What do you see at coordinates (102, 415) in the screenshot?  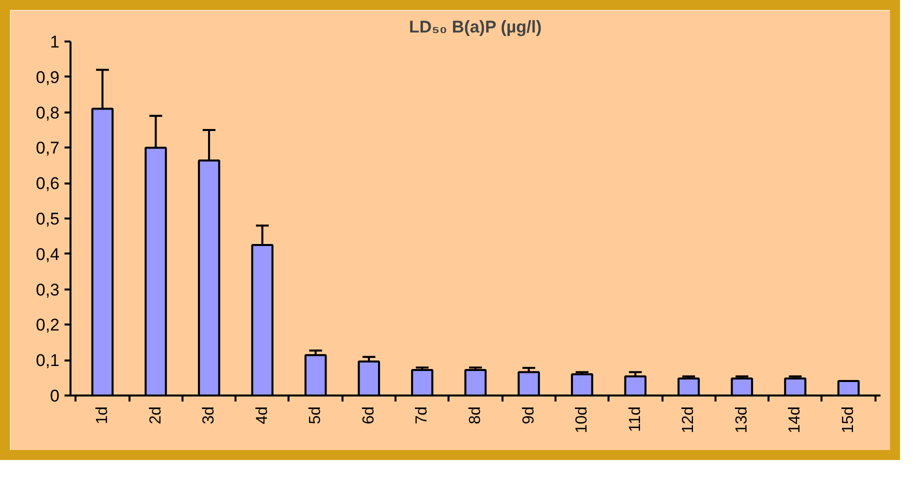 I see `x-tick-label: 1d` at bounding box center [102, 415].